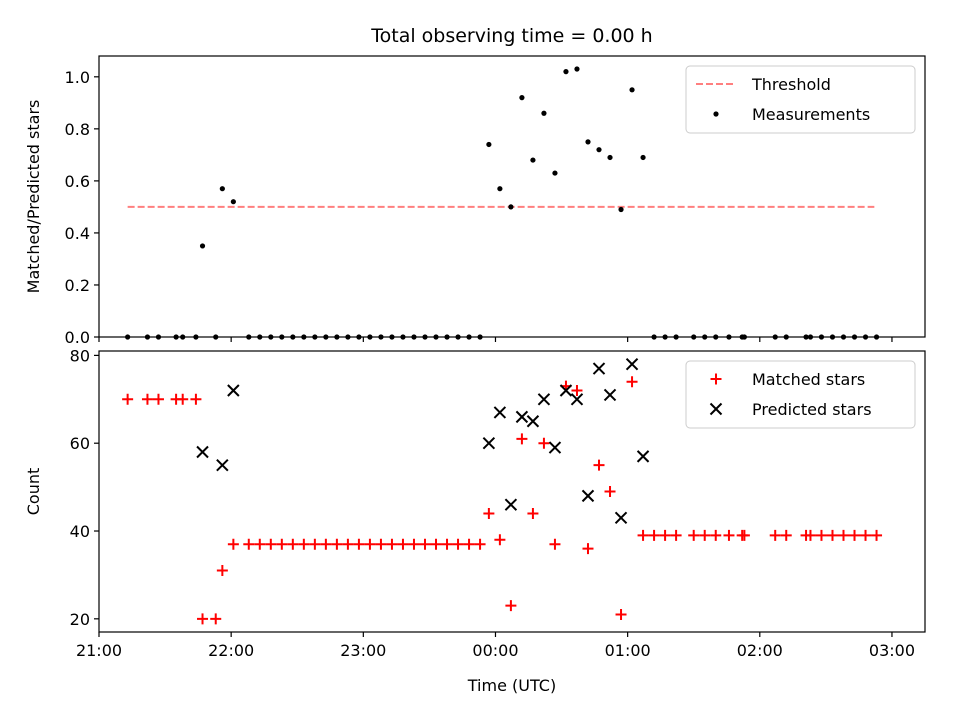 The width and height of the screenshot is (960, 720). I want to click on x-tick-label: 02:00, so click(760, 650).